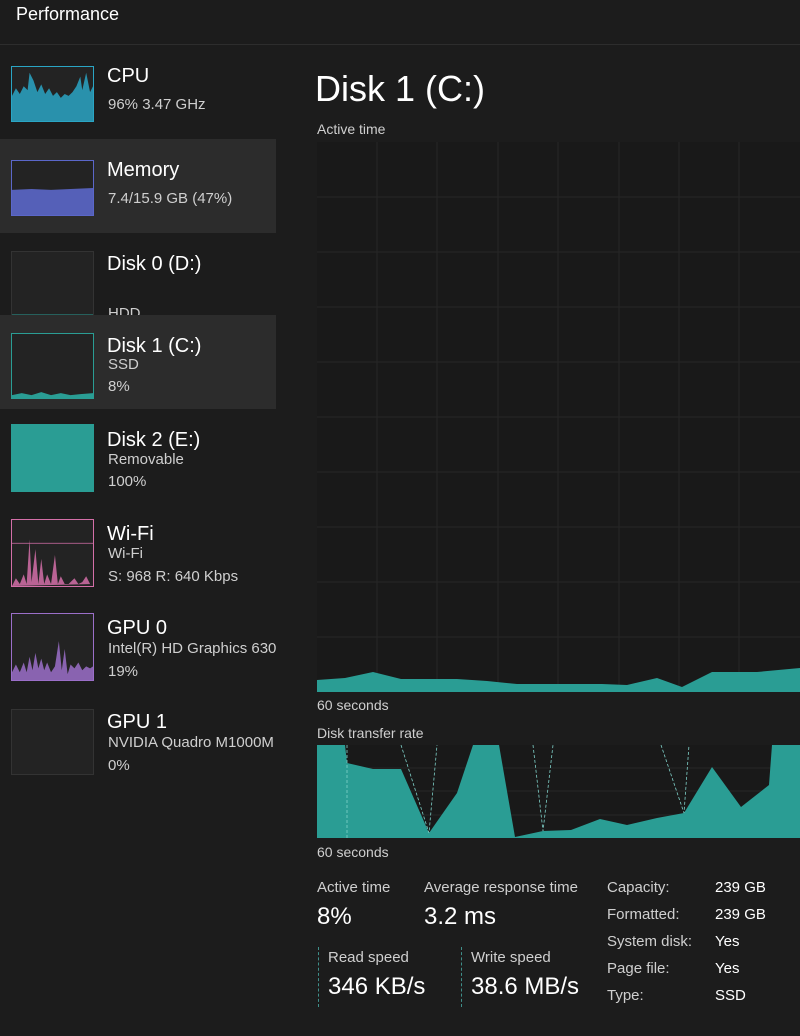 This screenshot has height=1036, width=800. Describe the element at coordinates (192, 648) in the screenshot. I see `sidebar-item-detail: Intel(R) HD Graphics 630` at that location.